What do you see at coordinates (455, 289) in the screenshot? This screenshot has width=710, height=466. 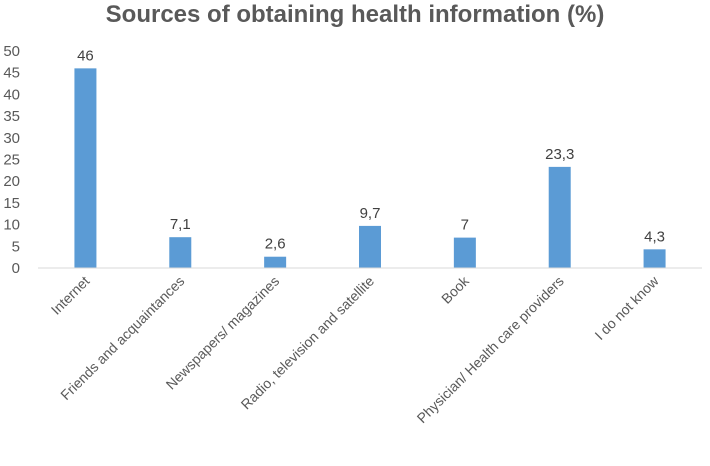 I see `category-label: Book` at bounding box center [455, 289].